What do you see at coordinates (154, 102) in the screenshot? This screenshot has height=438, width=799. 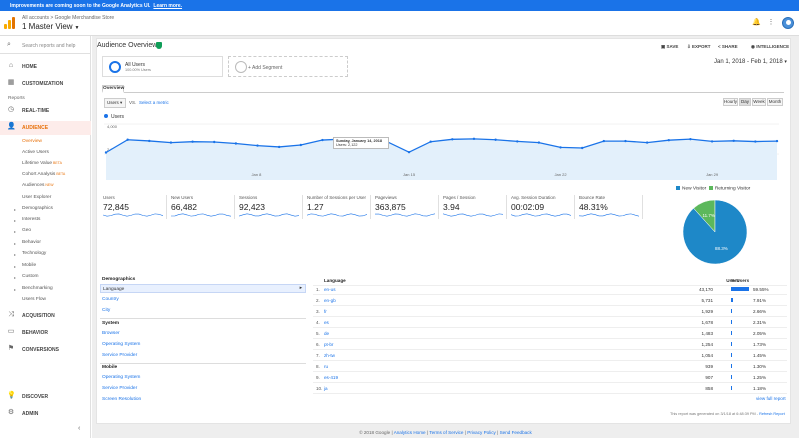 I see `select-metric-link: Select a metric` at bounding box center [154, 102].